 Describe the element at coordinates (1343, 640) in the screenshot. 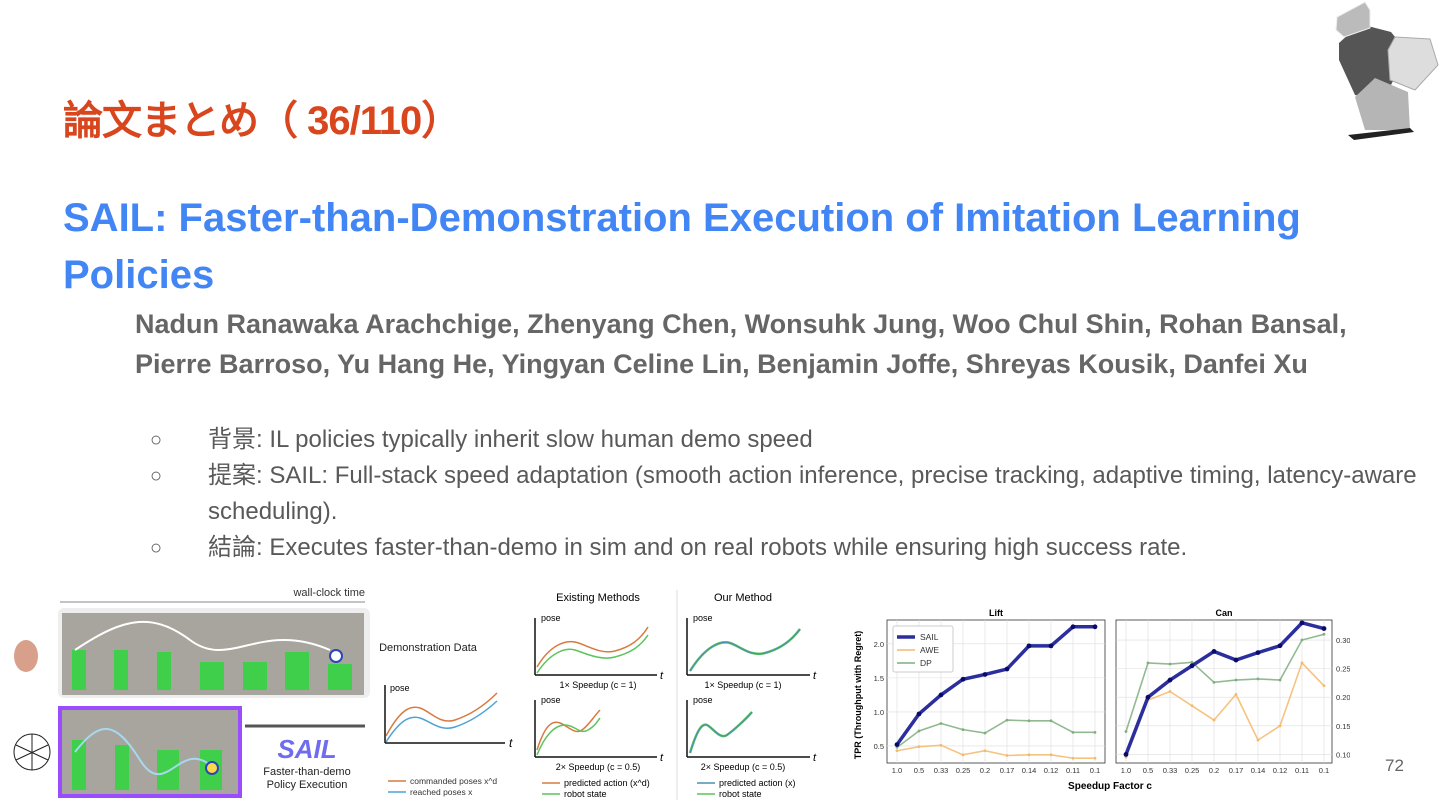

I see `y-tick-label: 0.30` at that location.